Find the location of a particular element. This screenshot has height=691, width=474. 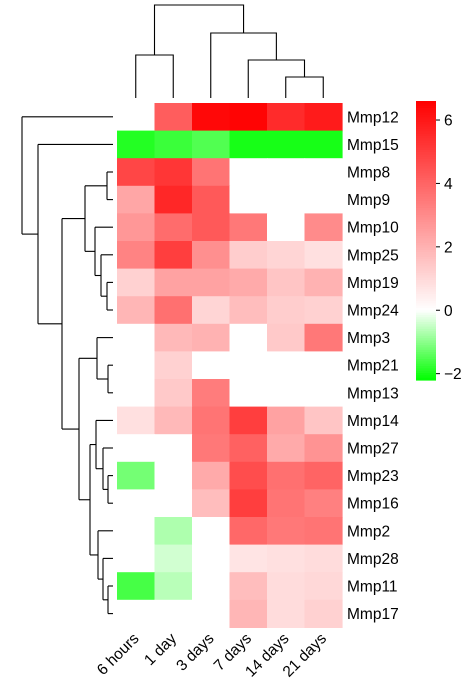

row-label: Mmp27 is located at coordinates (373, 449).